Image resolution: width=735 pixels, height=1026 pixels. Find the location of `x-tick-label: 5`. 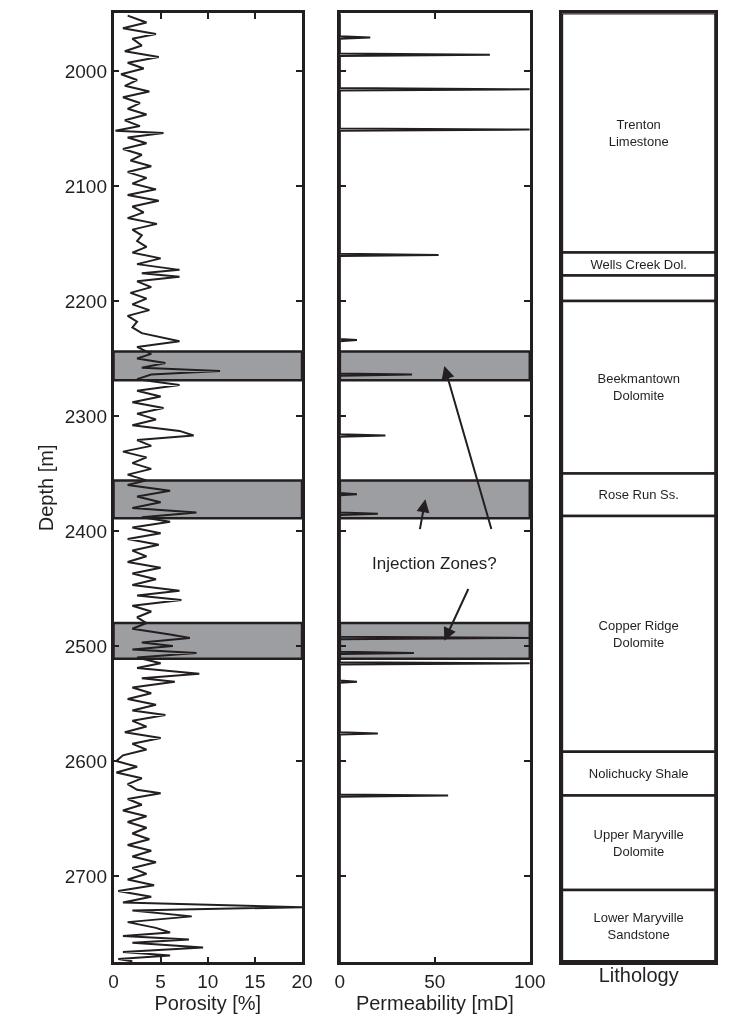

x-tick-label: 5 is located at coordinates (160, 981).